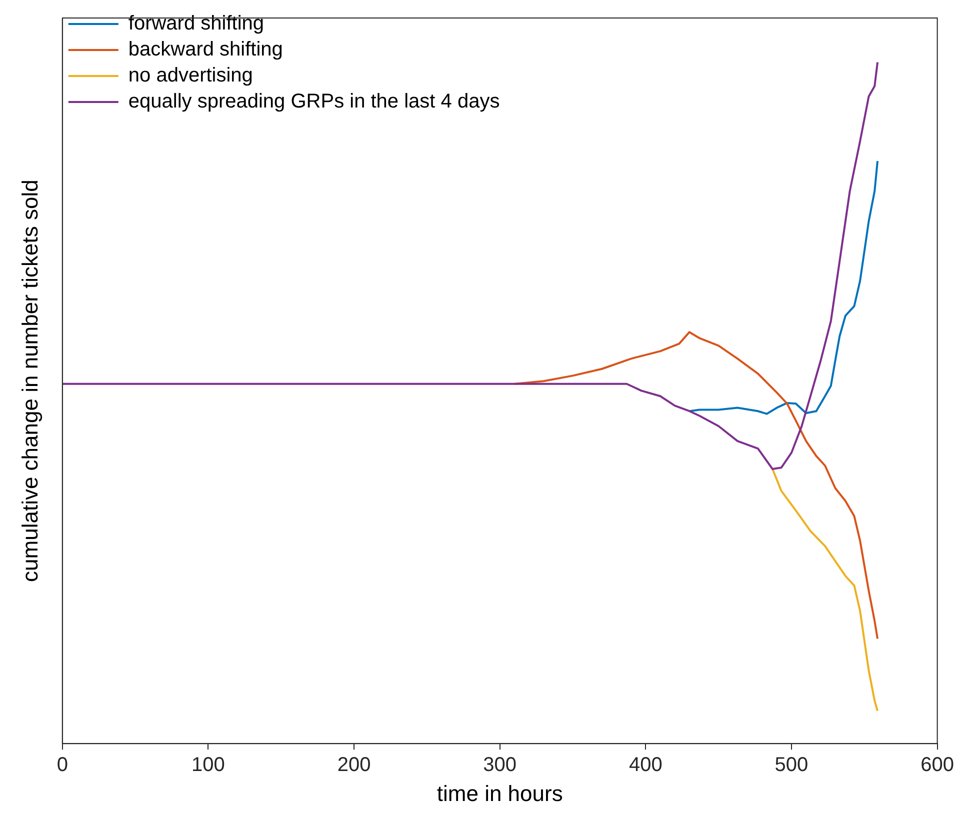 The width and height of the screenshot is (969, 818). I want to click on legend-label: equally spreading GRPs in the last 4 days, so click(314, 101).